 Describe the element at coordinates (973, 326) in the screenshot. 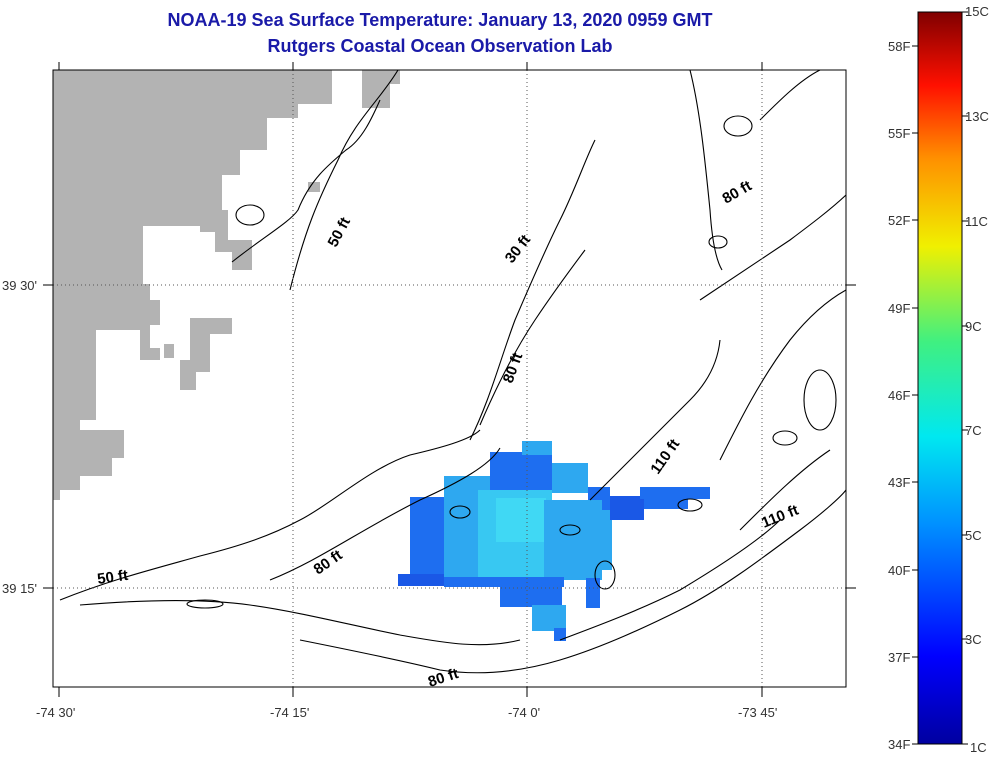

I see `colorbar-c-label: 9C` at that location.